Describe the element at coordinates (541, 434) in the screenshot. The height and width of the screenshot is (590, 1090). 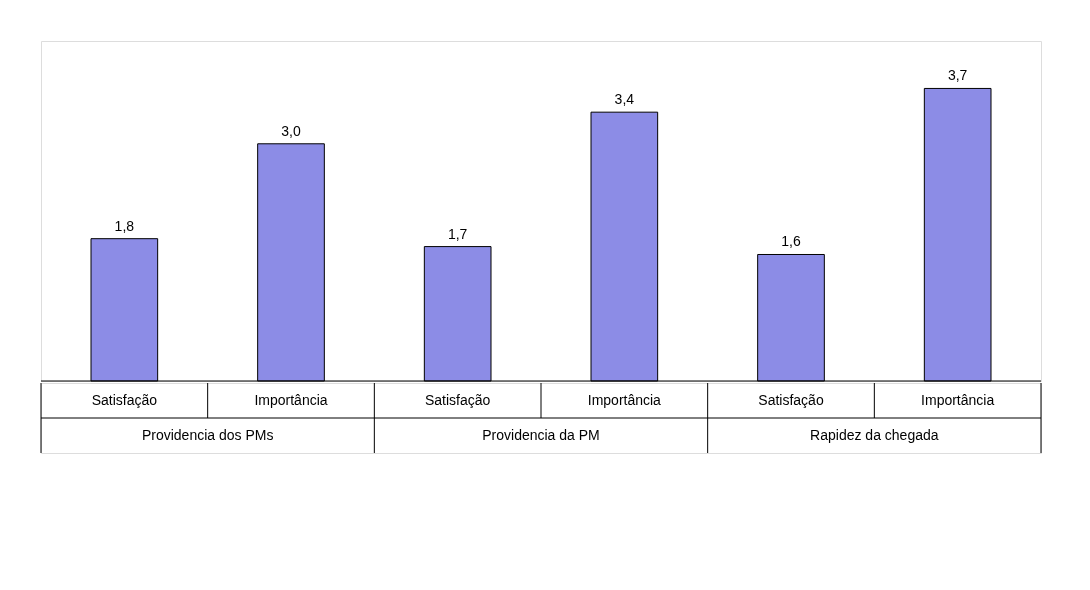
I see `text: Providencia da PM` at that location.